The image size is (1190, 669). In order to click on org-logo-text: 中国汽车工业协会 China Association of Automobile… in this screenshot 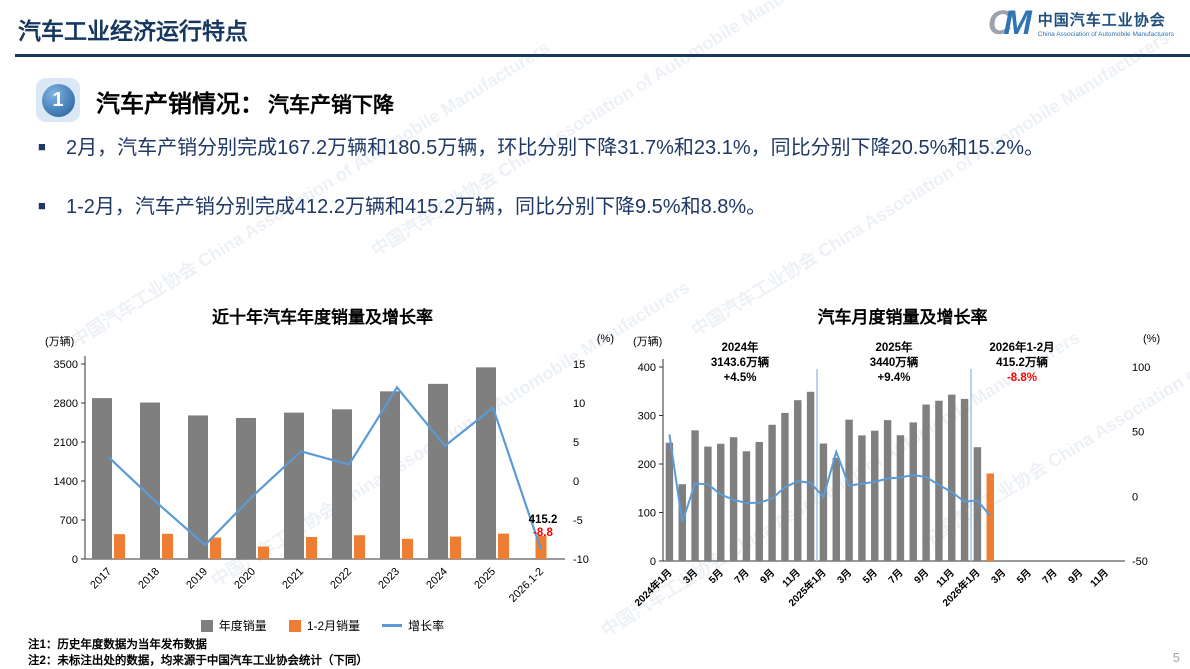, I will do `click(1106, 23)`.